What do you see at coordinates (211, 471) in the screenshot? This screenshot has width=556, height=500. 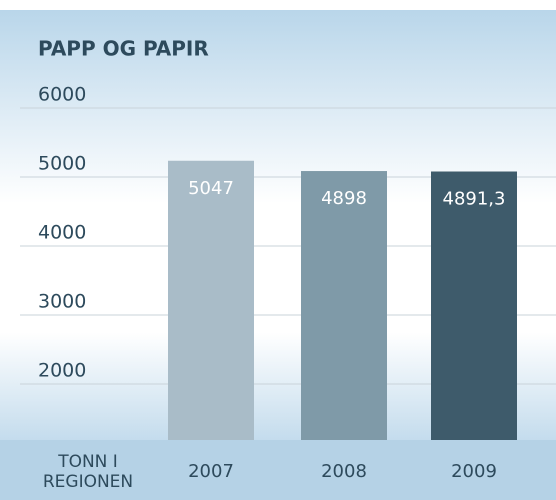 I see `x-tick-label: 2007` at bounding box center [211, 471].